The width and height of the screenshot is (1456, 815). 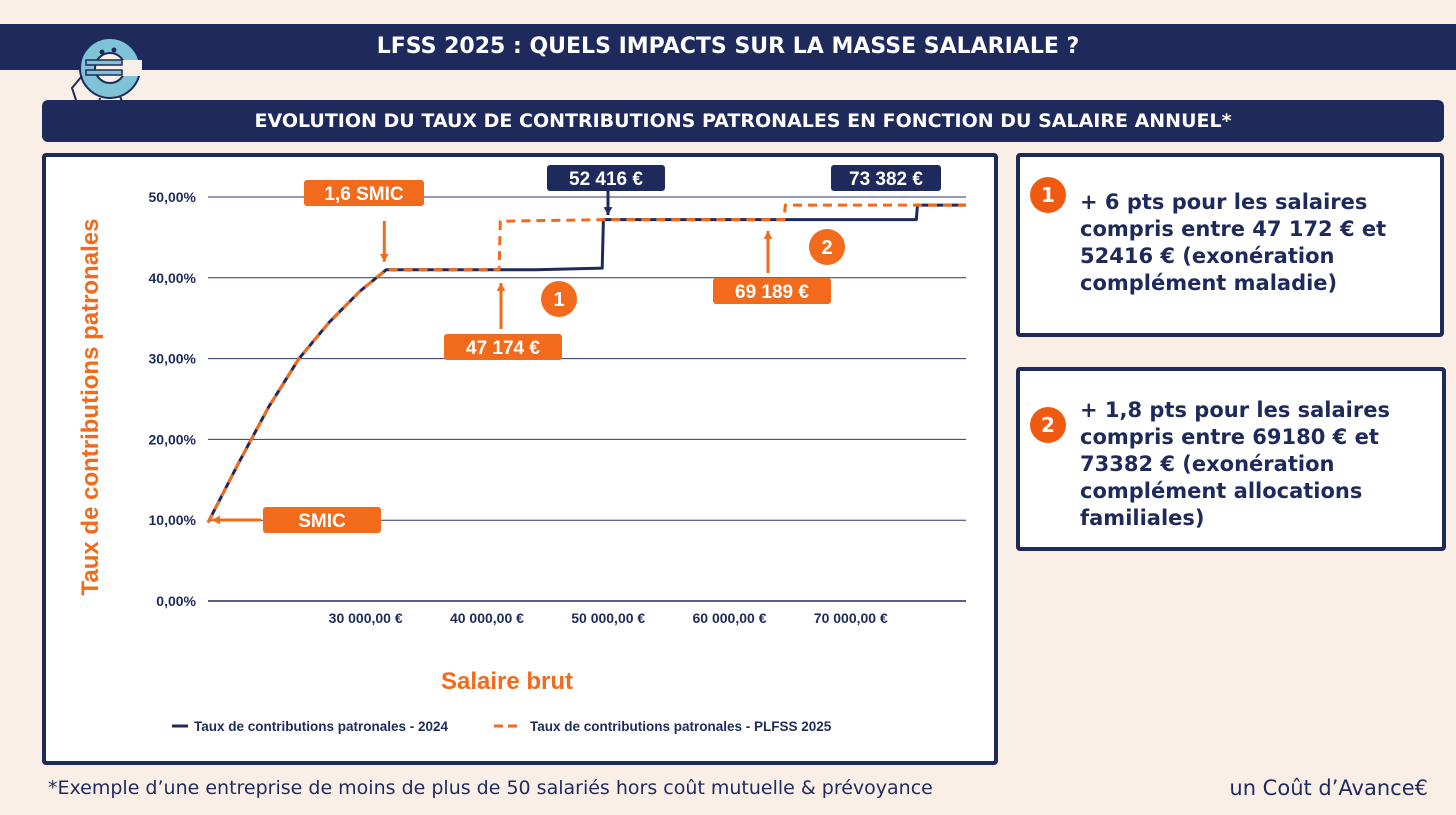 What do you see at coordinates (608, 211) in the screenshot?
I see `annotation-52416-arrow-head` at bounding box center [608, 211].